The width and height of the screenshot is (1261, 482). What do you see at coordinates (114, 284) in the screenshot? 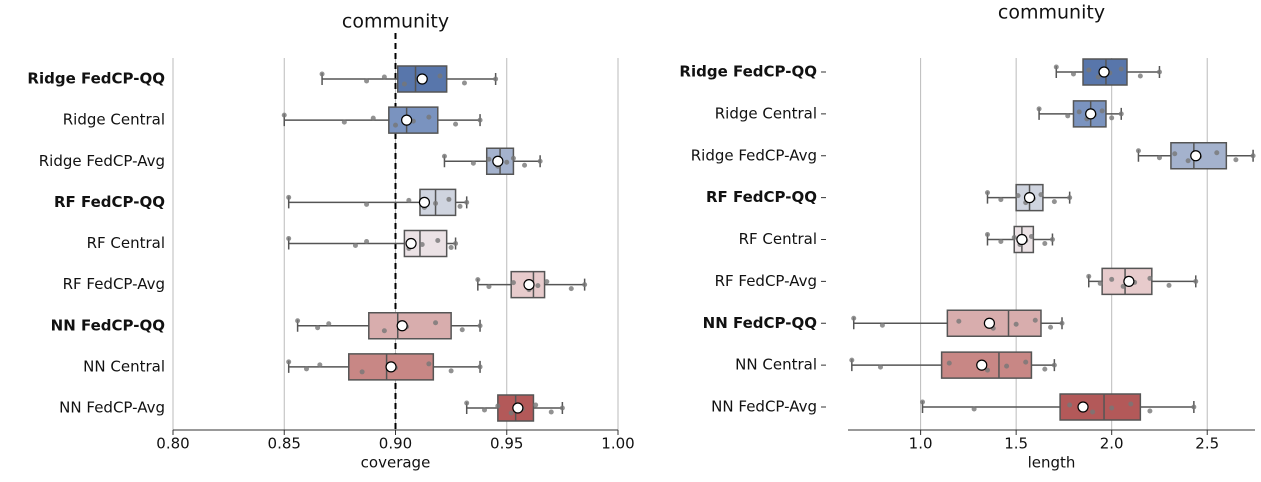
I see `category-label: RF FedCP-Avg` at bounding box center [114, 284].